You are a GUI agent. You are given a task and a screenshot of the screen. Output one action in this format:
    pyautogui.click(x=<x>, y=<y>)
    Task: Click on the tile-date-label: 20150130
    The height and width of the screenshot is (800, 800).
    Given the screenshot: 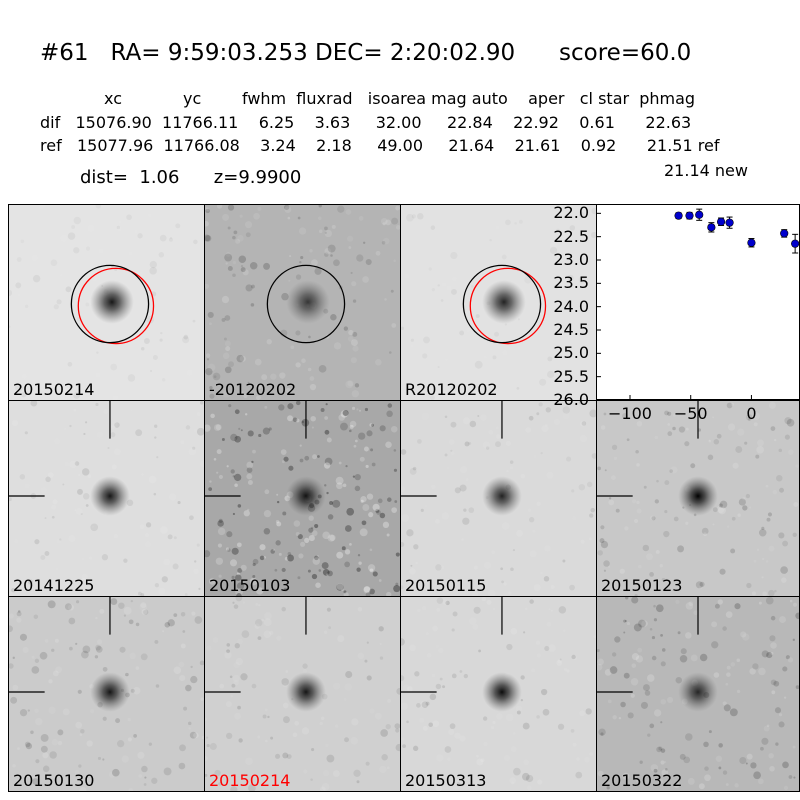 What is the action you would take?
    pyautogui.click(x=54, y=780)
    